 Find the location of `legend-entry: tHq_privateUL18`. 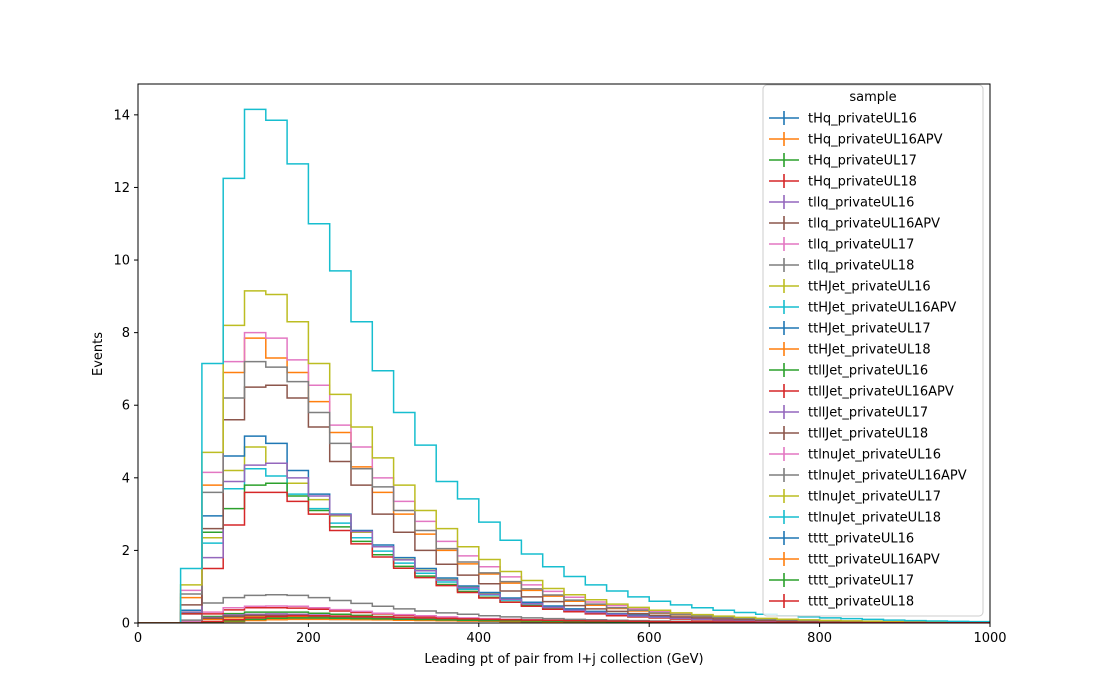

legend-entry: tHq_privateUL18 is located at coordinates (843, 182).